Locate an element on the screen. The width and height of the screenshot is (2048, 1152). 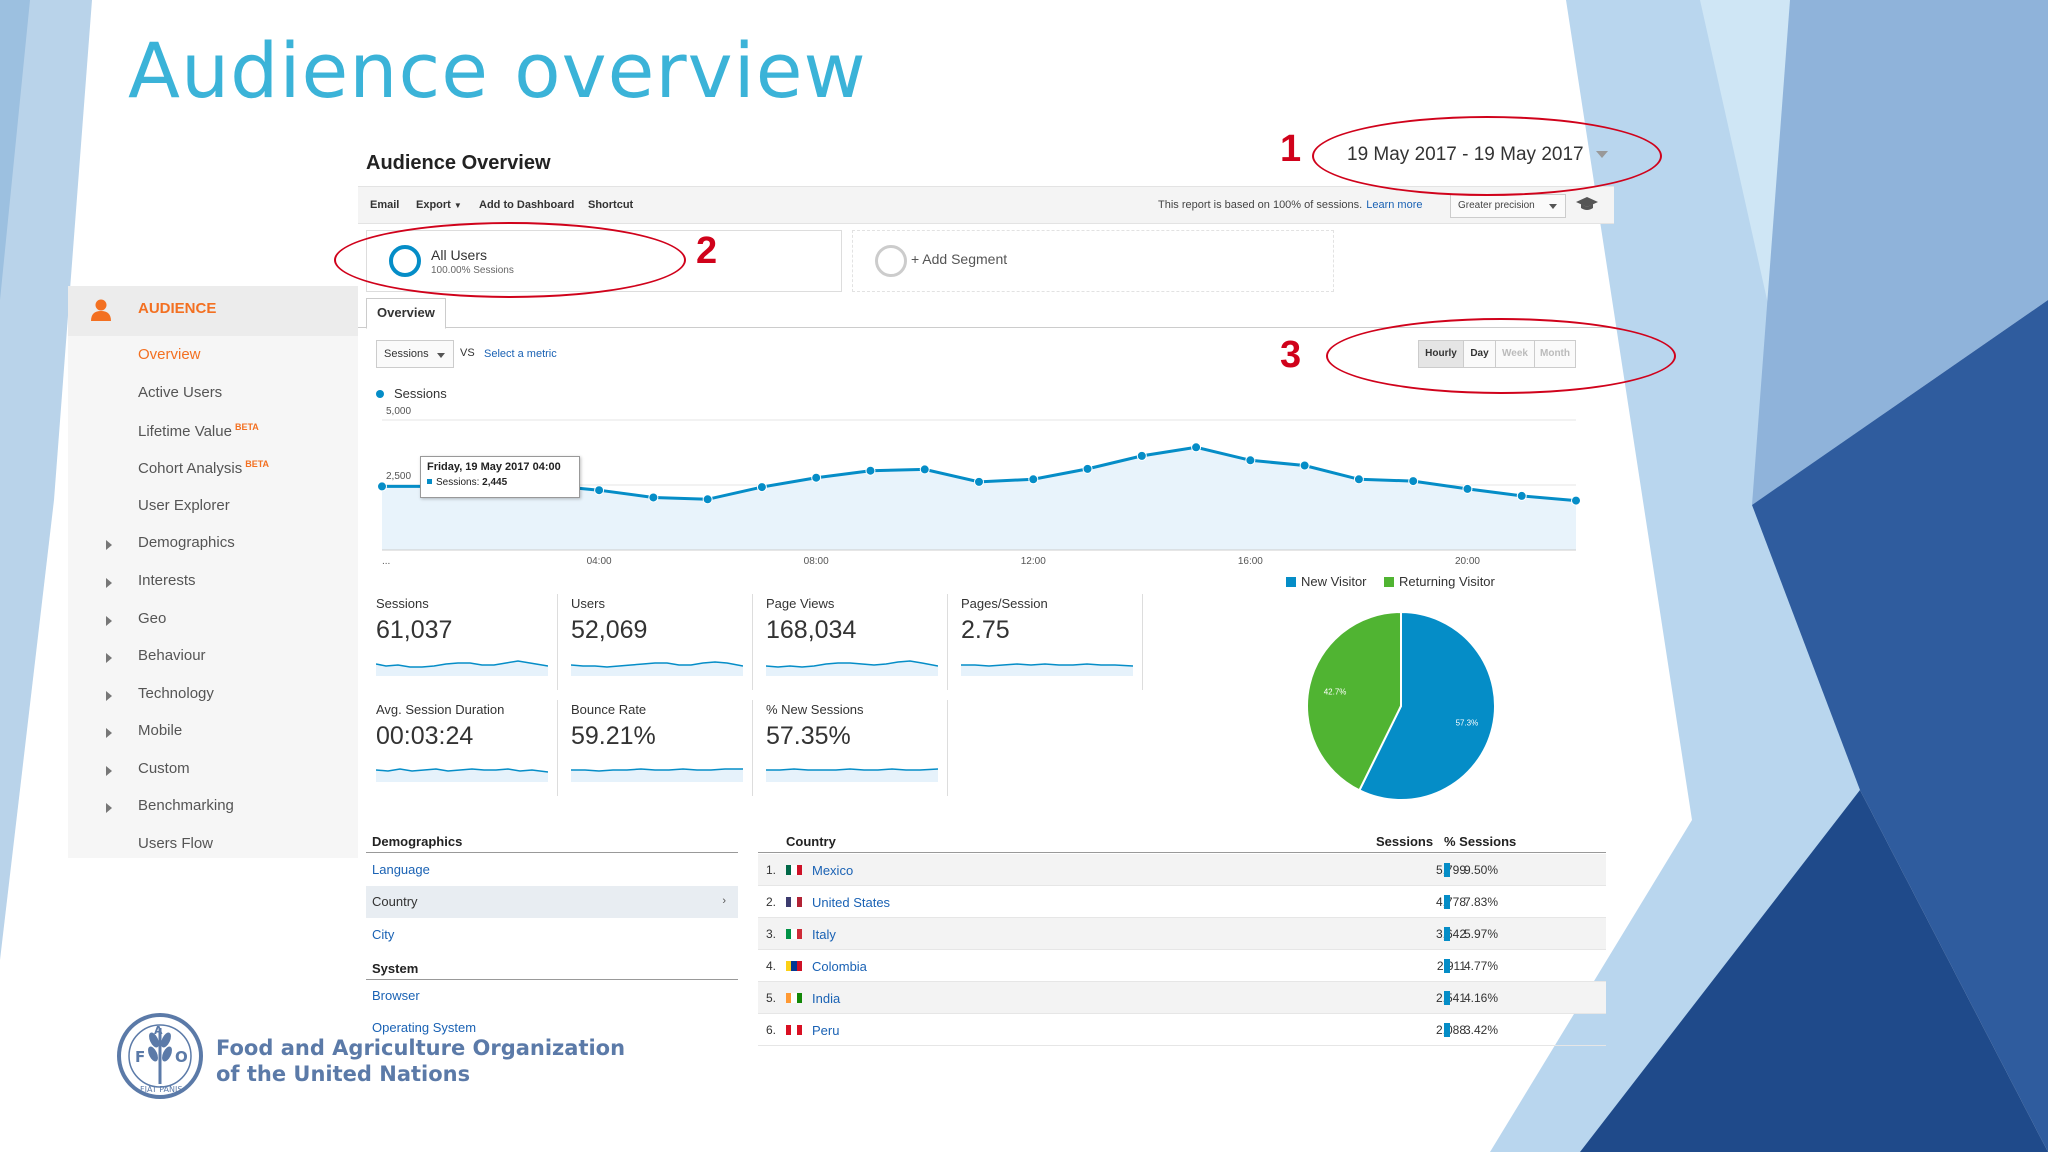
country-link: Colombia is located at coordinates (839, 966).